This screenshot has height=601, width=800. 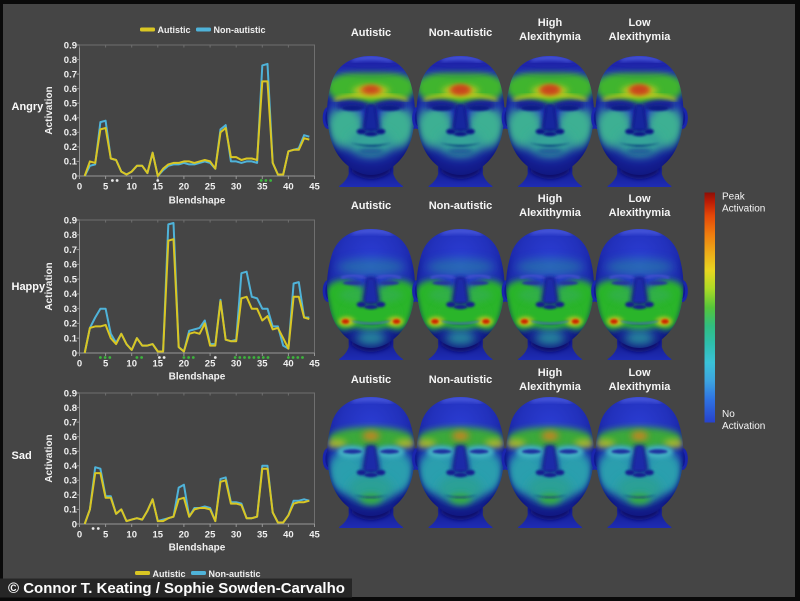 What do you see at coordinates (22, 456) in the screenshot?
I see `svg-text: Sad` at bounding box center [22, 456].